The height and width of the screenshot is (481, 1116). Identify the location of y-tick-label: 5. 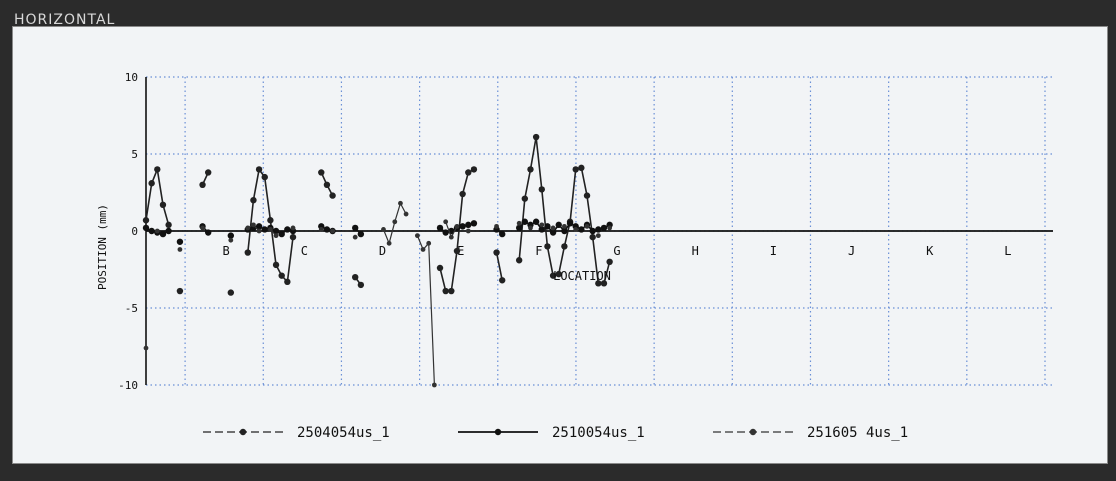
(134, 154).